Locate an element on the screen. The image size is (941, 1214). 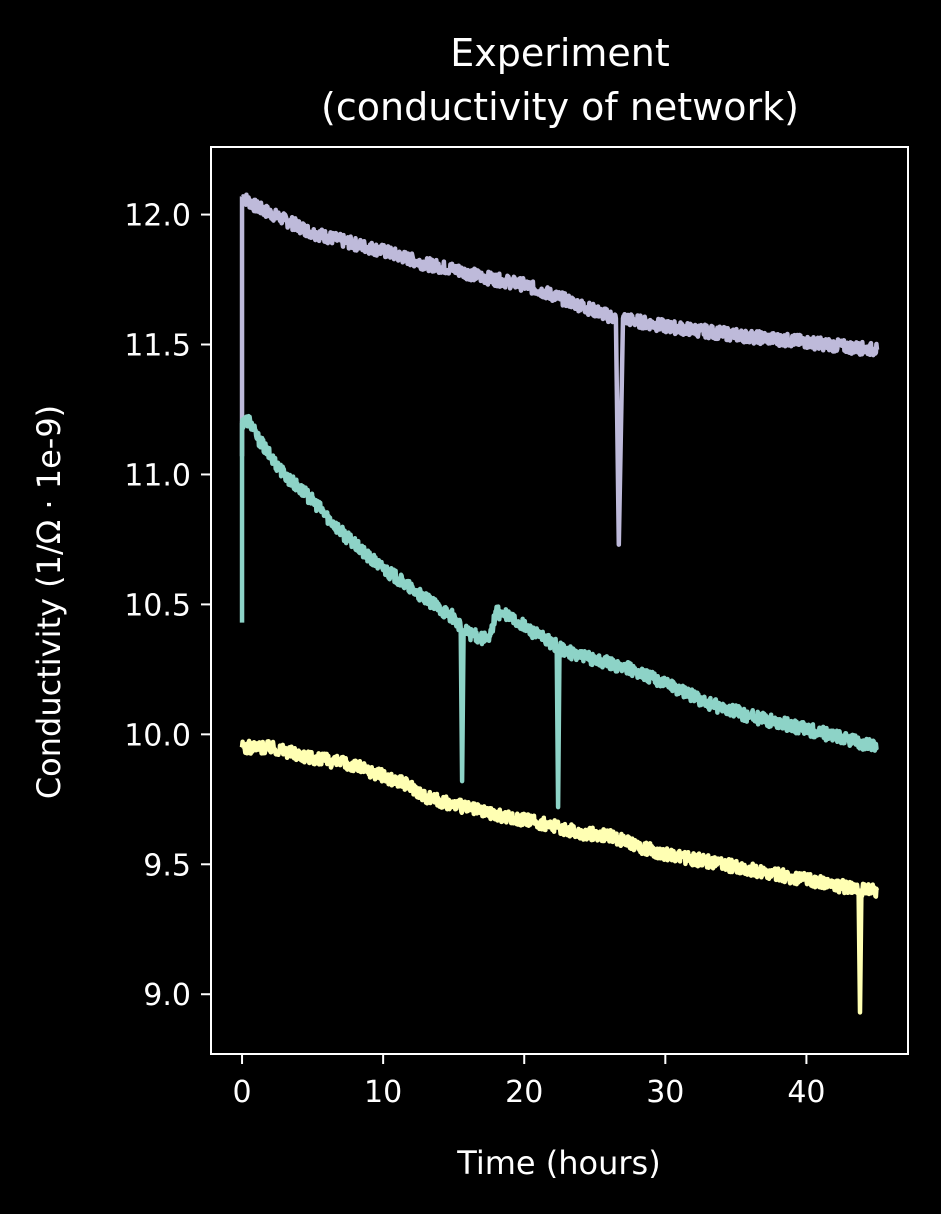
y-tick-label: 12.0 is located at coordinates (157, 216).